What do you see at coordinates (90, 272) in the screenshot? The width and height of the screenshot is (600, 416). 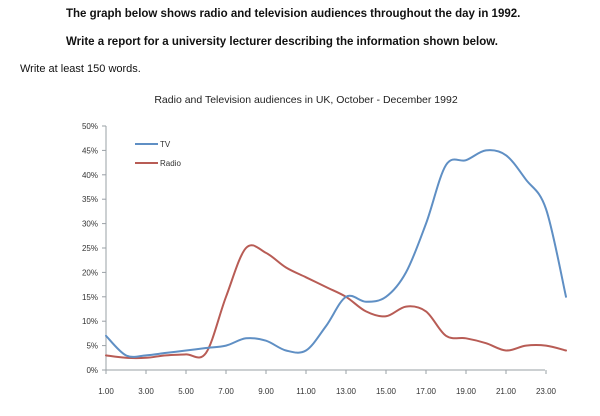 I see `y-tick-label: 20%` at bounding box center [90, 272].